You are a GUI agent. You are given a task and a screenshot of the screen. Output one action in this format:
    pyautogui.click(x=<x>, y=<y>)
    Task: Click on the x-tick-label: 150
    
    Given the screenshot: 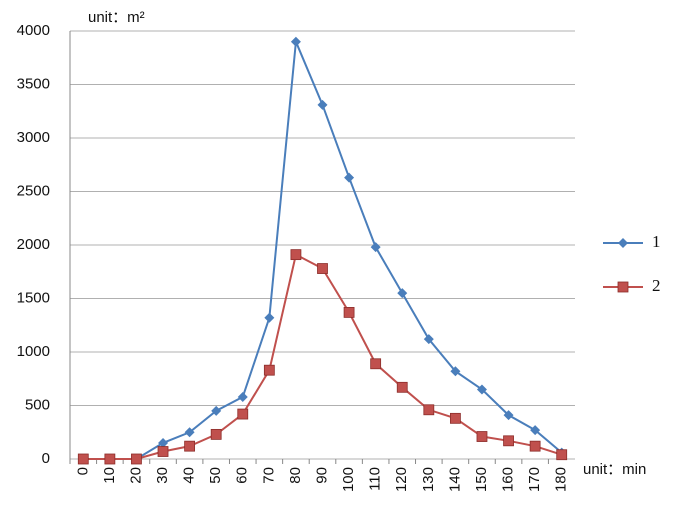 What is the action you would take?
    pyautogui.click(x=481, y=479)
    